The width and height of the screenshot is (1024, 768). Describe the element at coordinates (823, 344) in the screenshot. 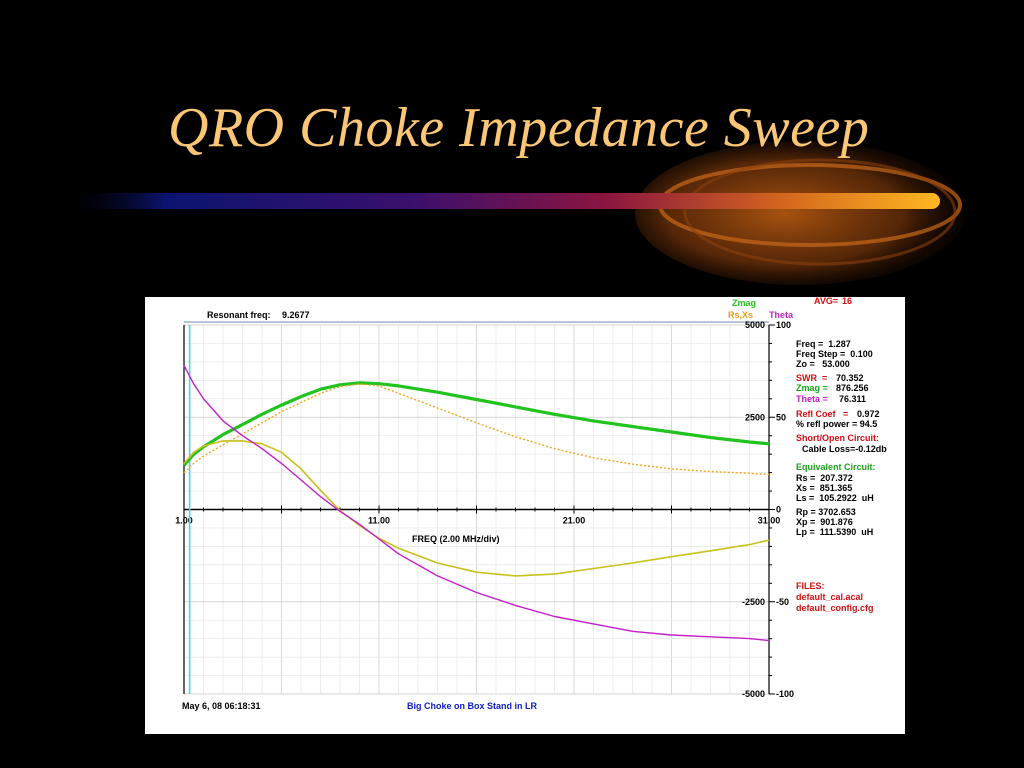

I see `freq-readout: Freq = 1.287` at that location.